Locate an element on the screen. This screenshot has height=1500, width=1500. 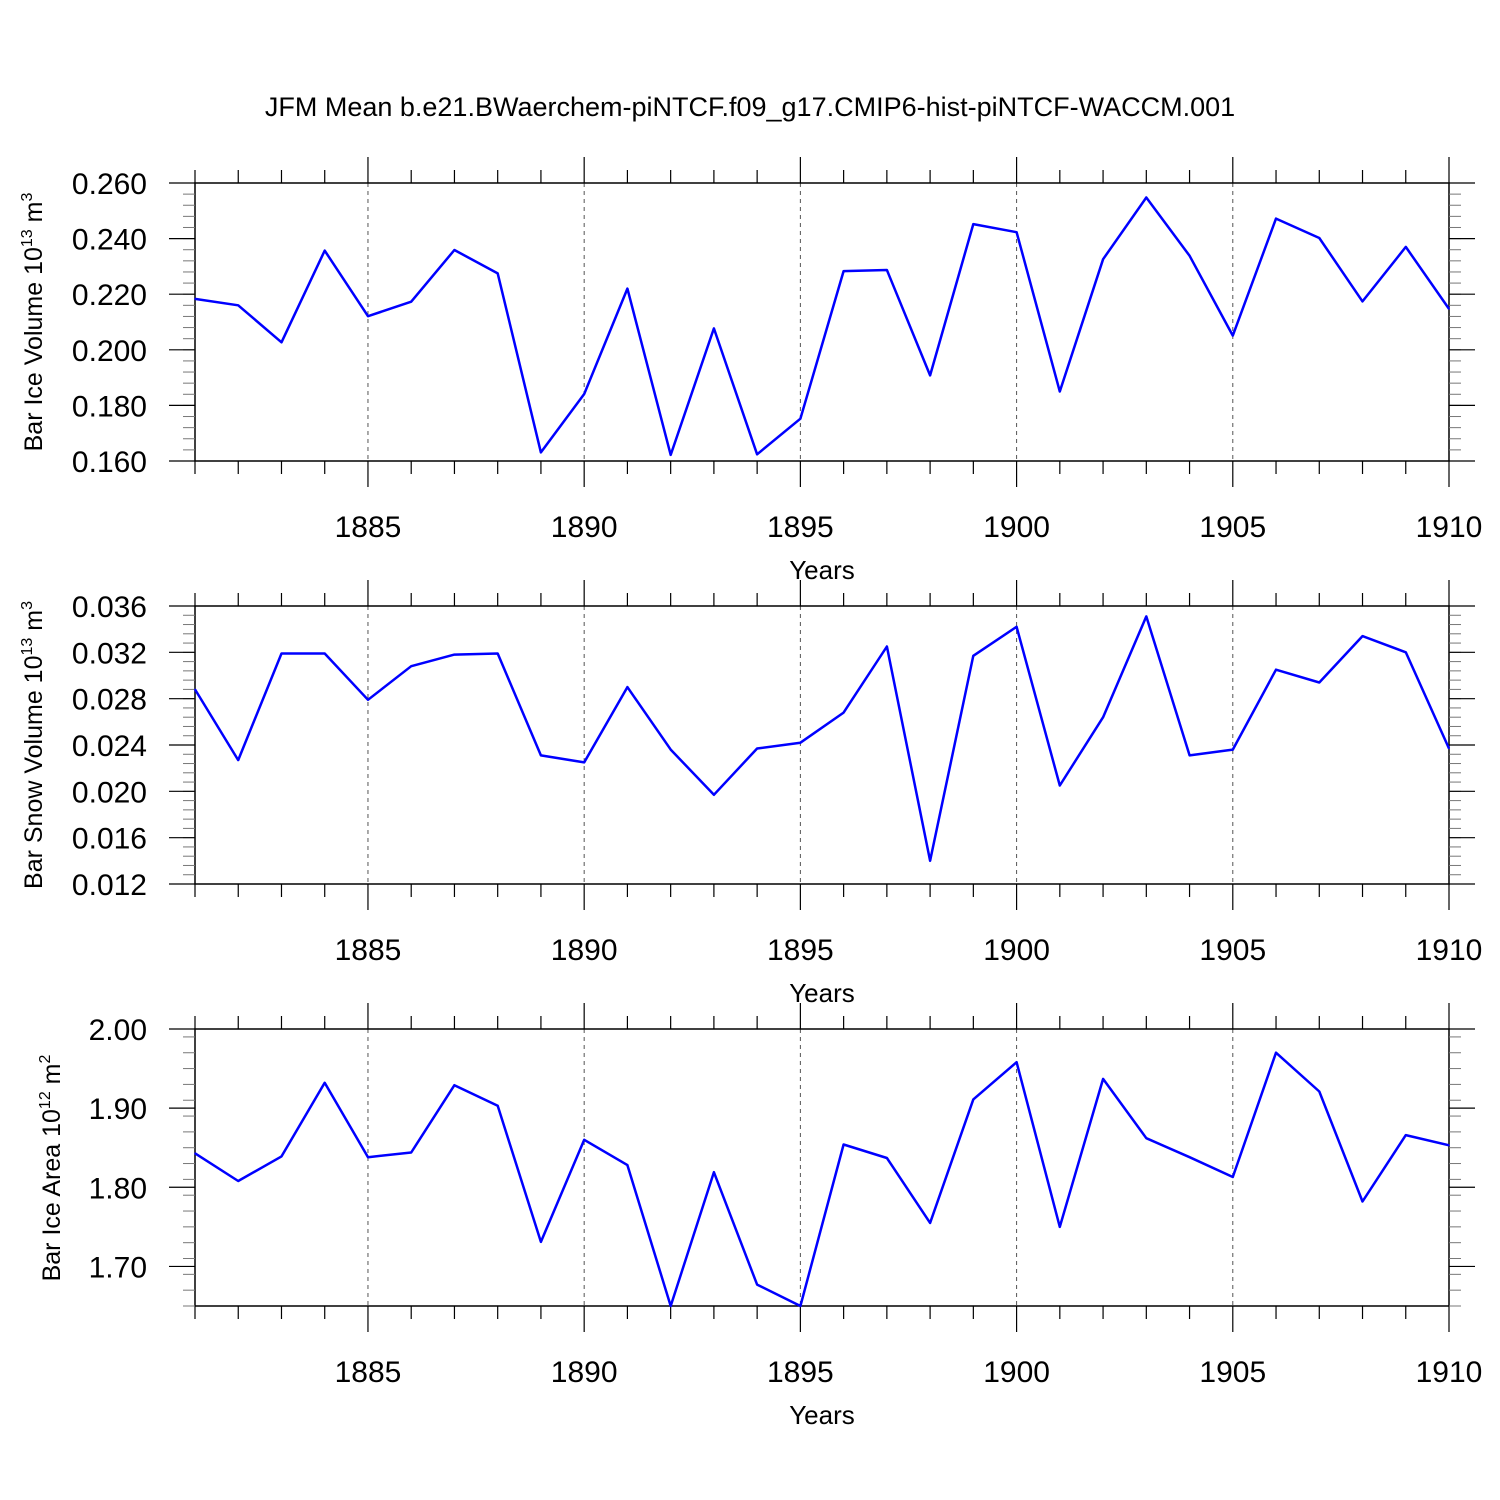
y-axis-label-text: m is located at coordinates (34, 624).